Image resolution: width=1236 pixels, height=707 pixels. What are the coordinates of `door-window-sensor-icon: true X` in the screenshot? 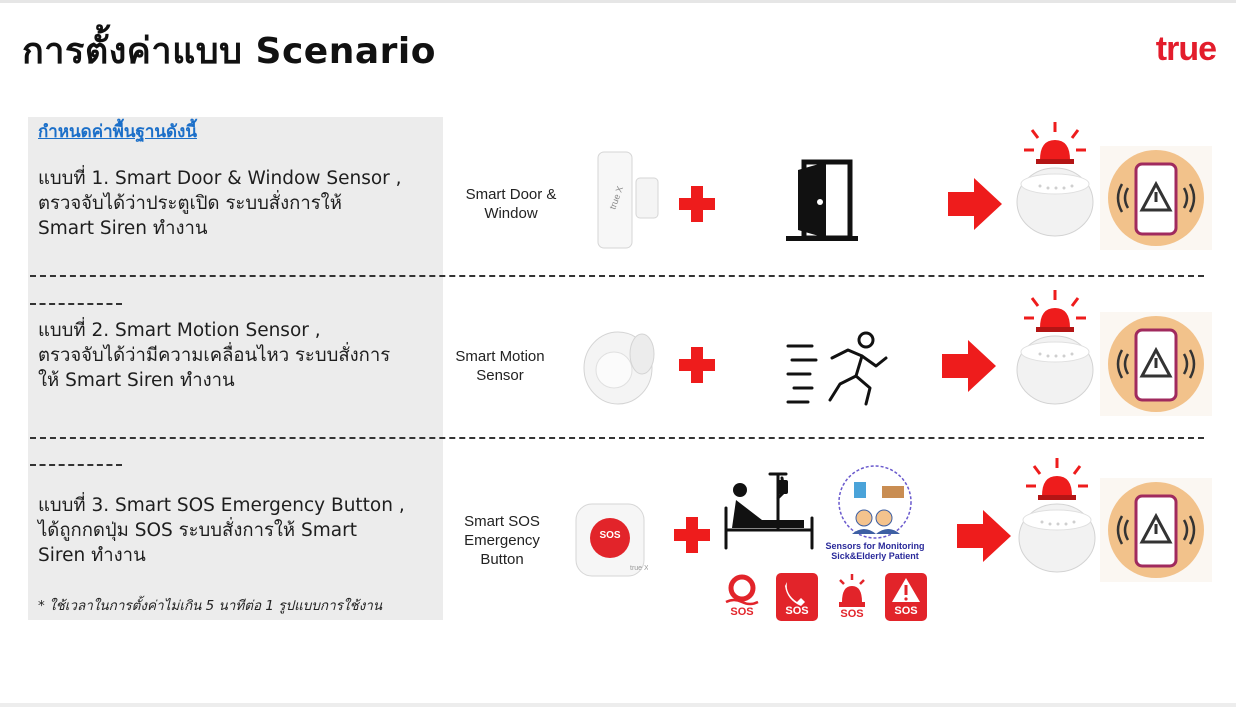 It's located at (628, 200).